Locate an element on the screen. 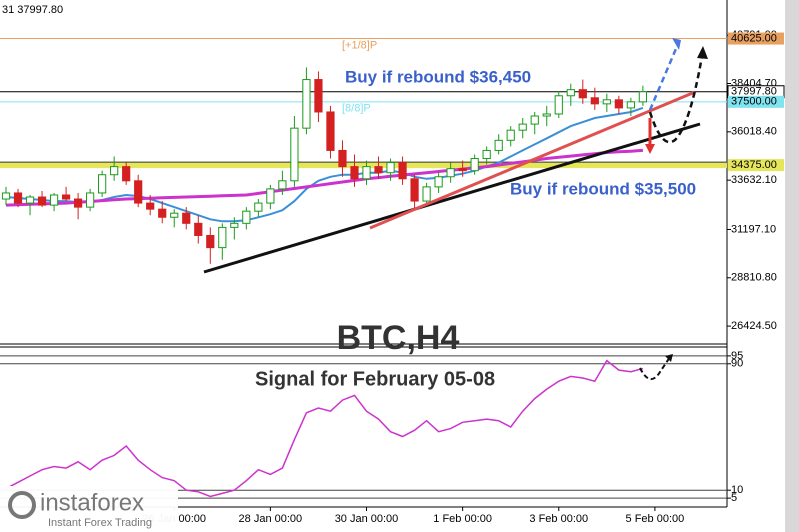 The width and height of the screenshot is (799, 532). x-tick-label: 30 Jan 00:00 is located at coordinates (367, 519).